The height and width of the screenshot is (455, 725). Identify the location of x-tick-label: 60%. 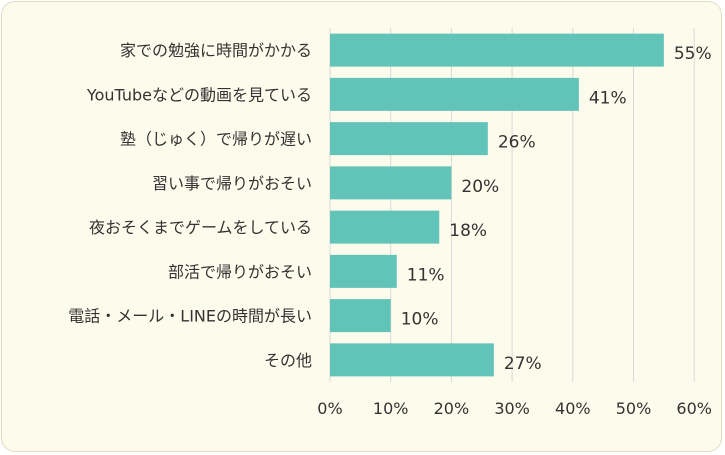
(694, 408).